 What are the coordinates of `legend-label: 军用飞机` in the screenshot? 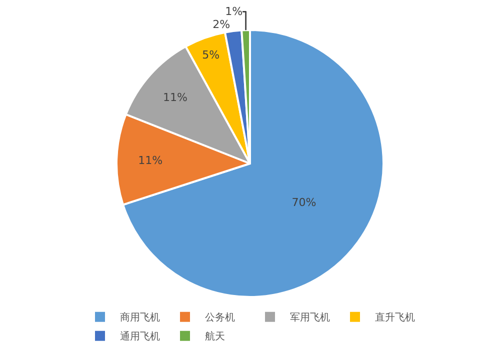 It's located at (310, 318).